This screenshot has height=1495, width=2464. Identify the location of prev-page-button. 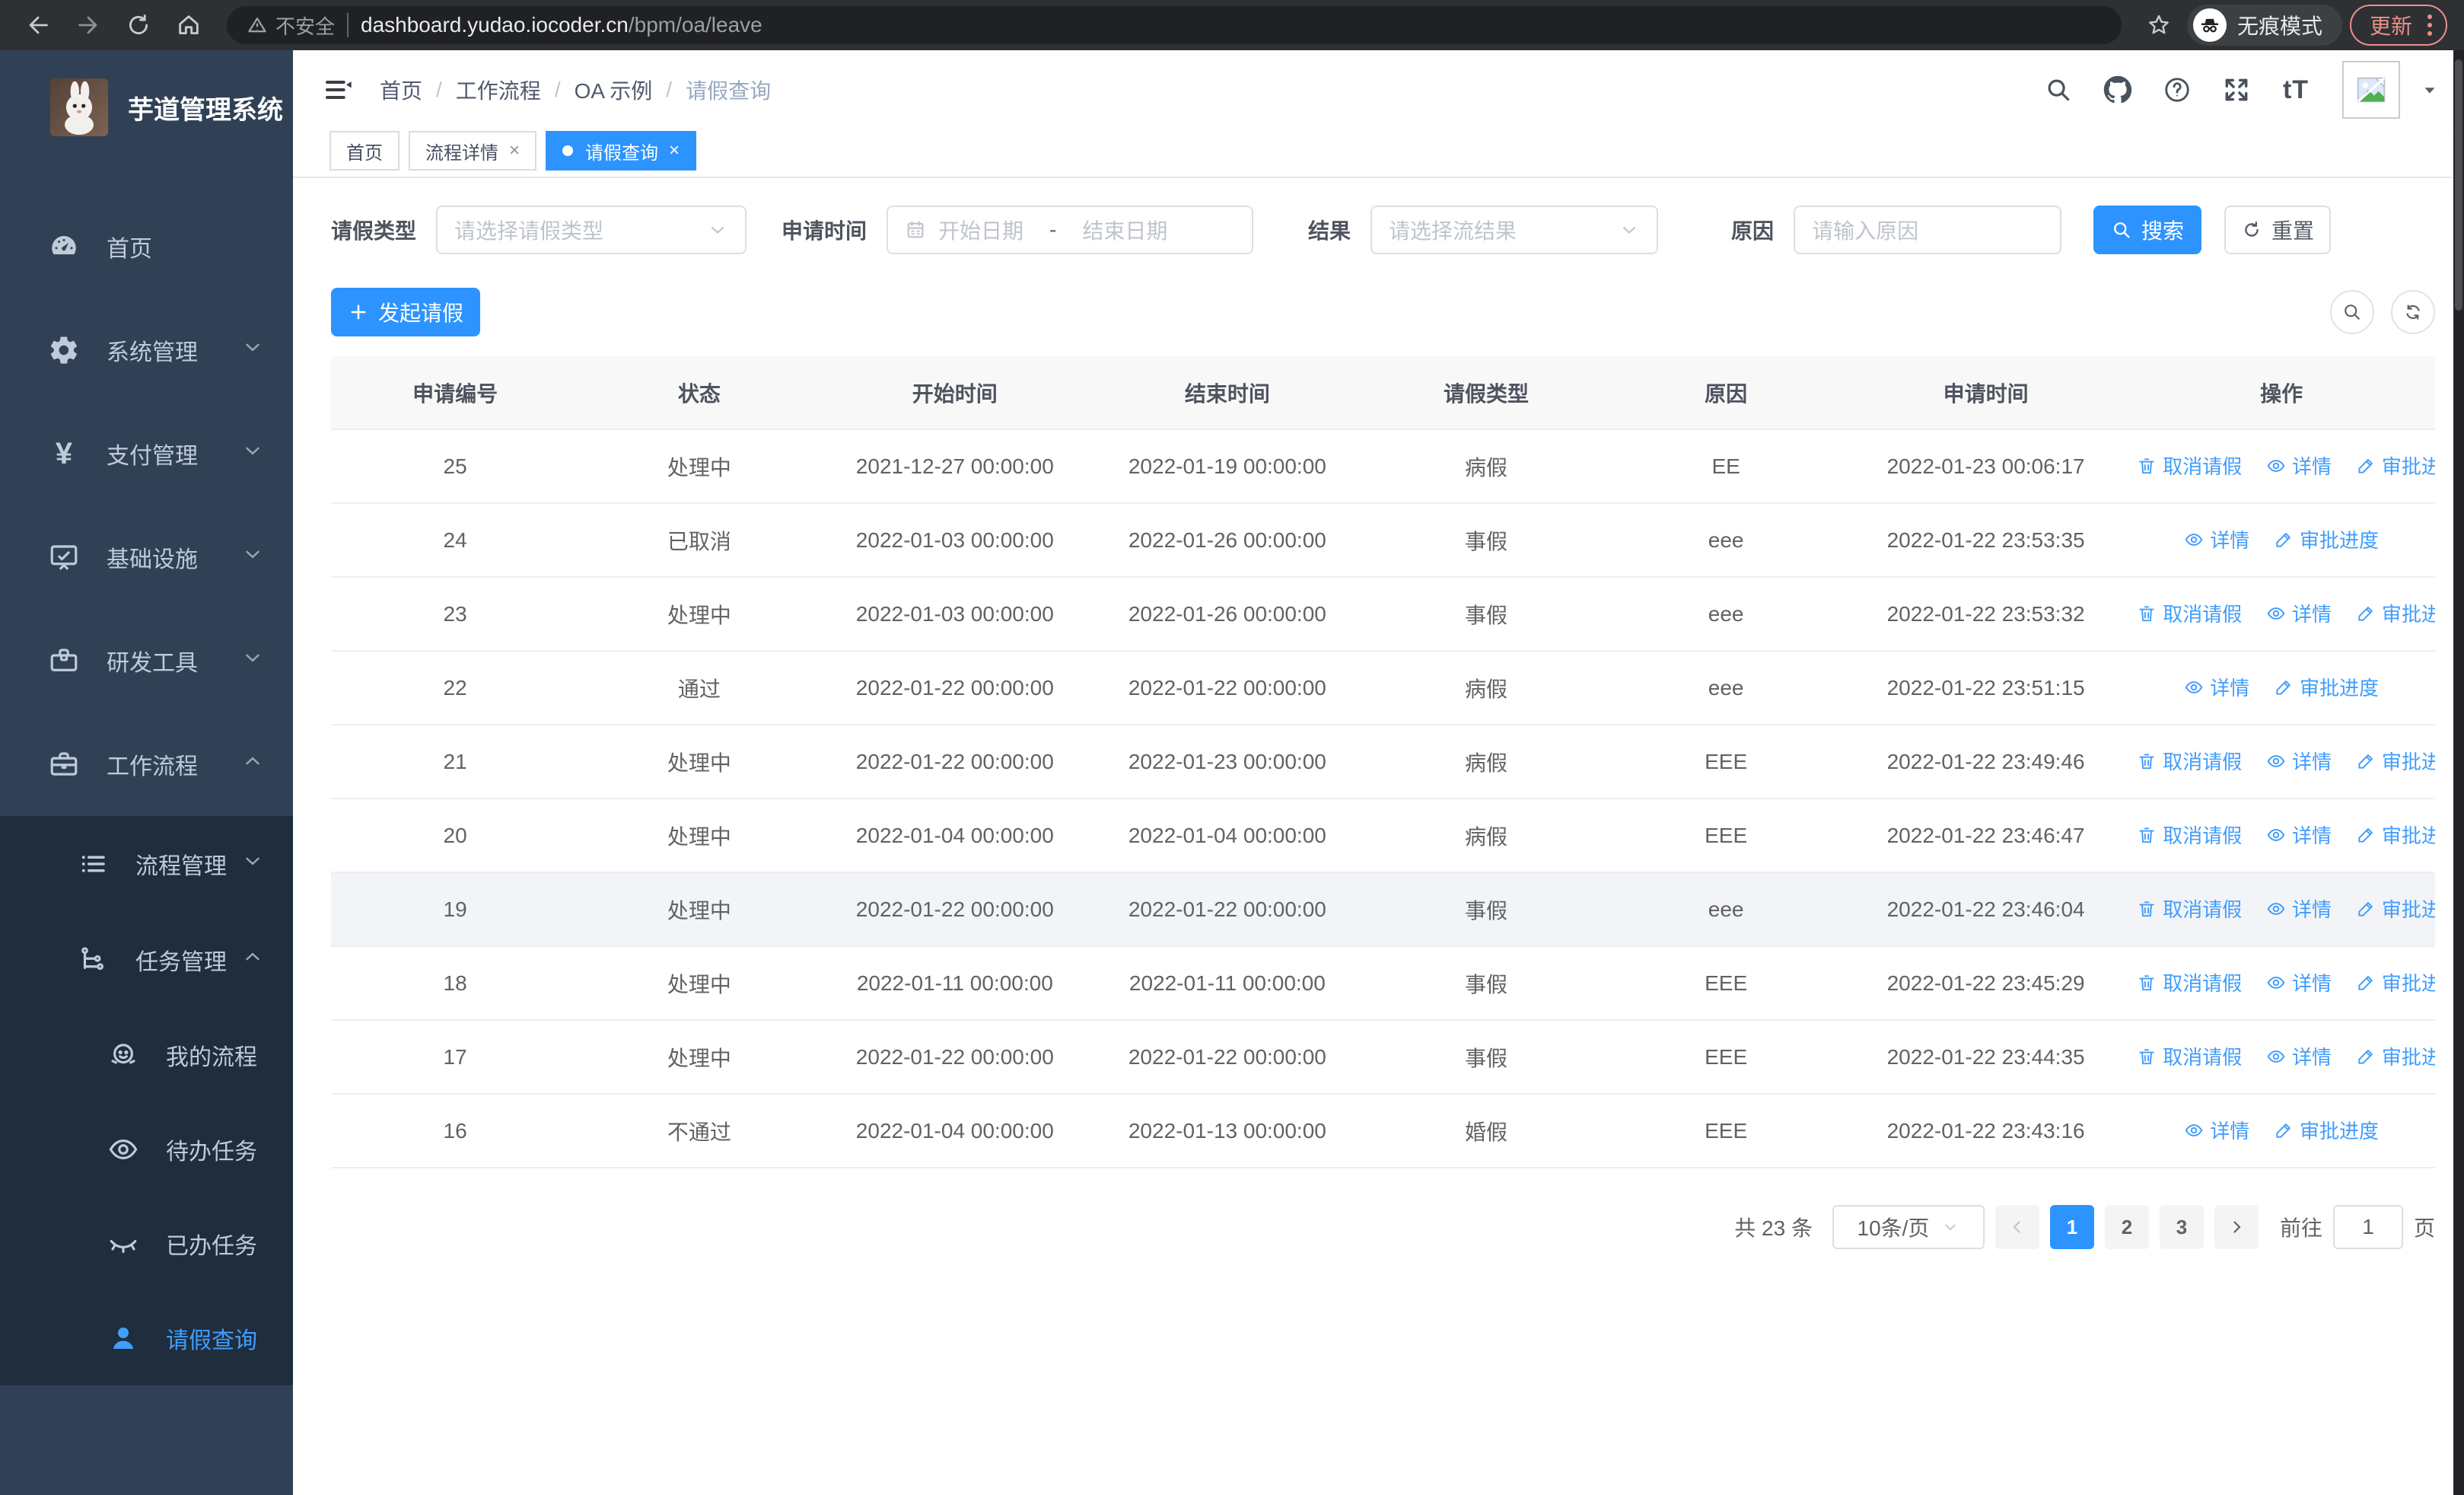
(2016, 1227).